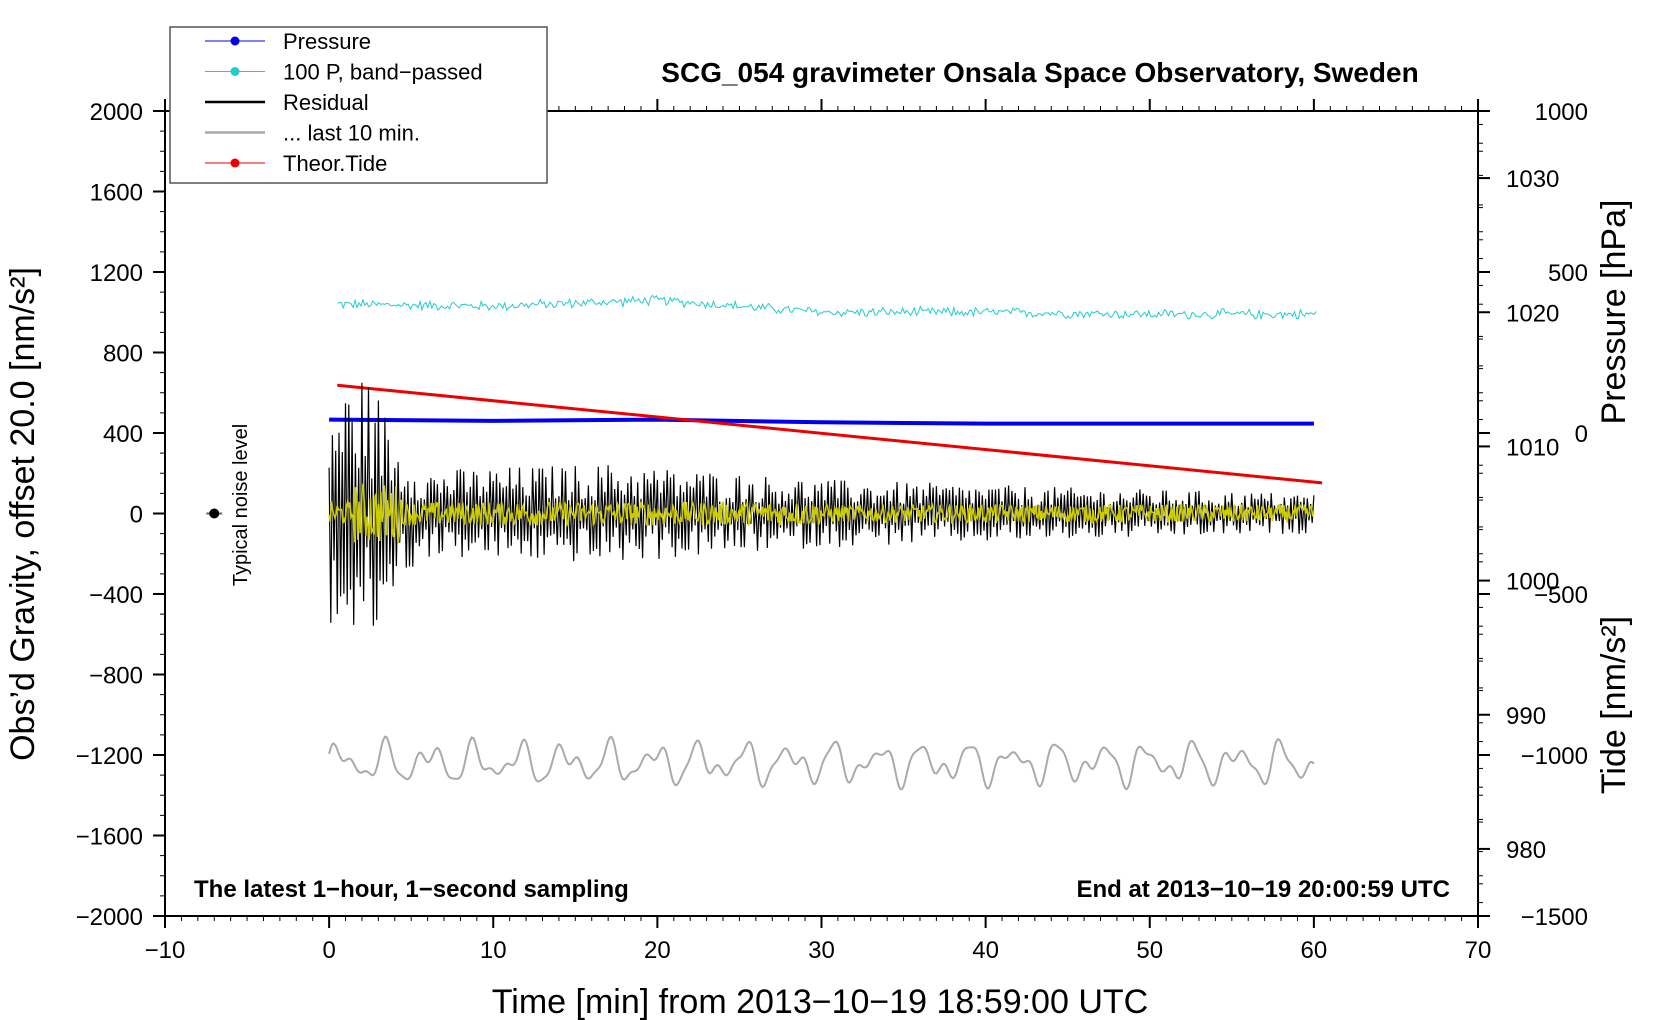  Describe the element at coordinates (123, 434) in the screenshot. I see `y-tick-label: 400` at that location.